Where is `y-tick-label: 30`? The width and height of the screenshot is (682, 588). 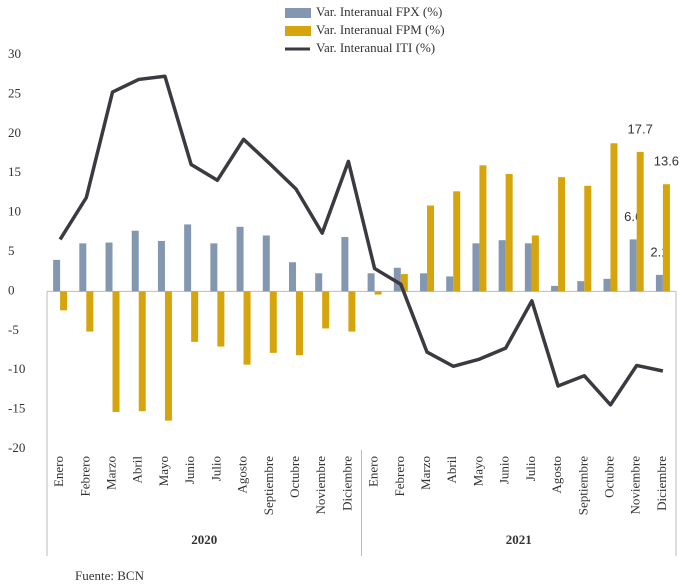
y-tick-label: 30 is located at coordinates (14, 53).